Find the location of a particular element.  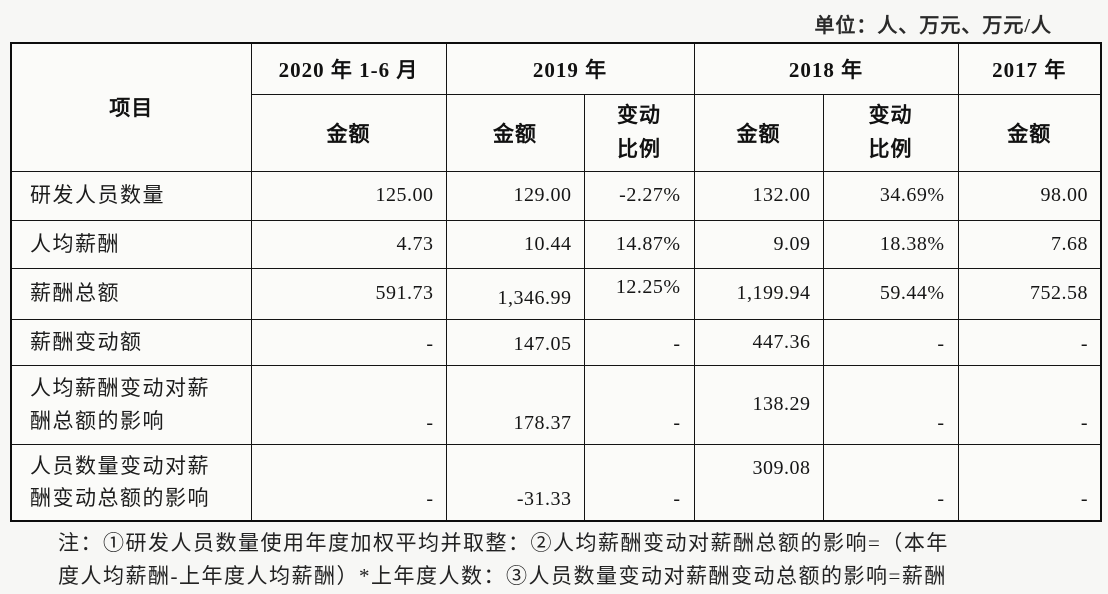

cell-2019-change: 12.25% is located at coordinates (639, 293).